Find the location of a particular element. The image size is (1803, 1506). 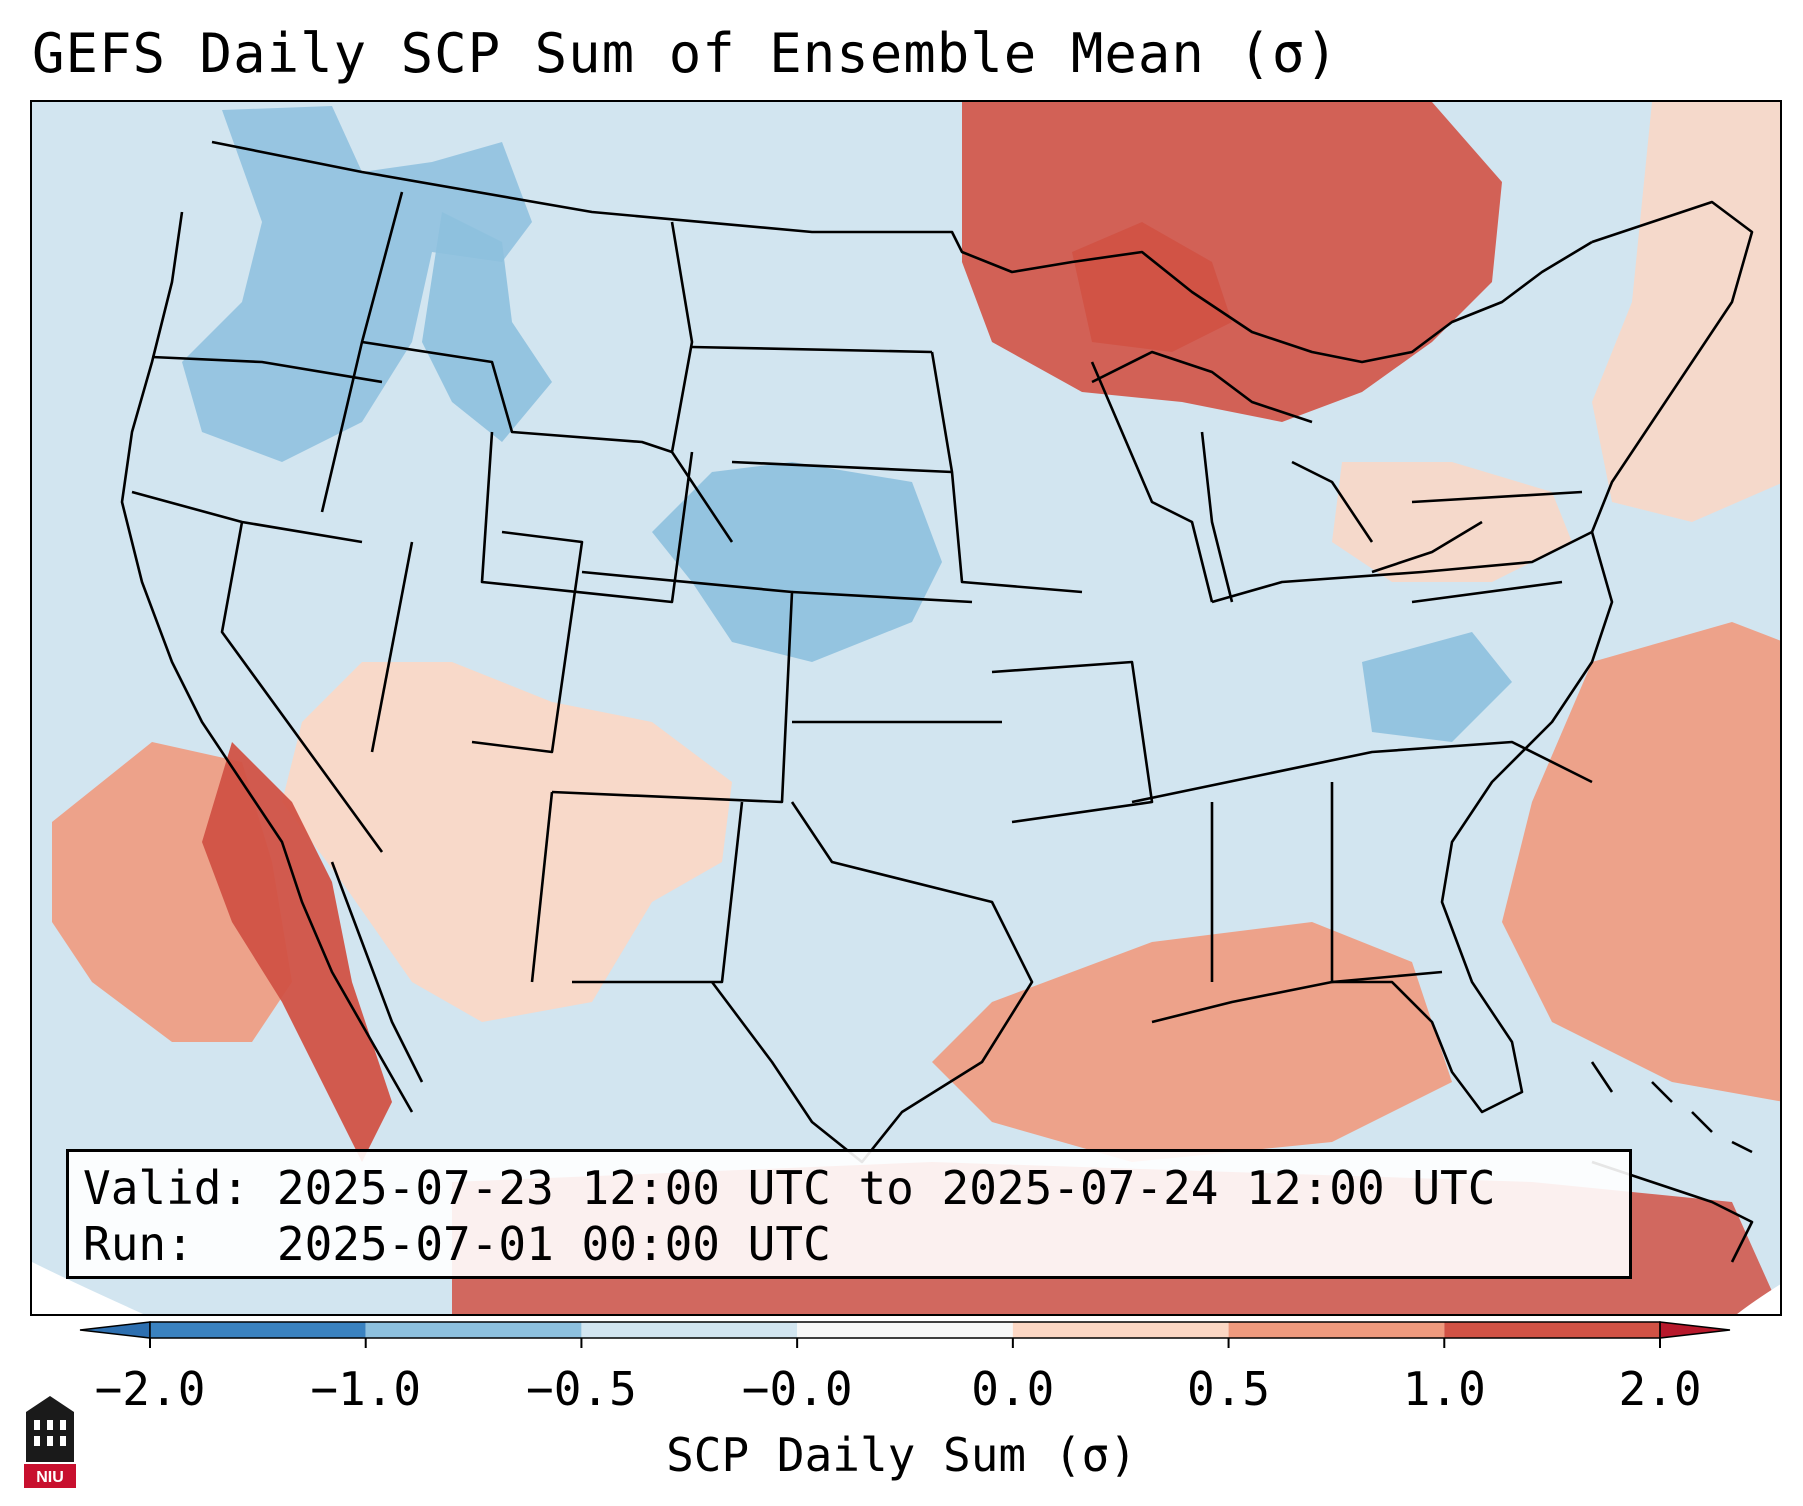

state-line-nm-tx is located at coordinates (658, 892).